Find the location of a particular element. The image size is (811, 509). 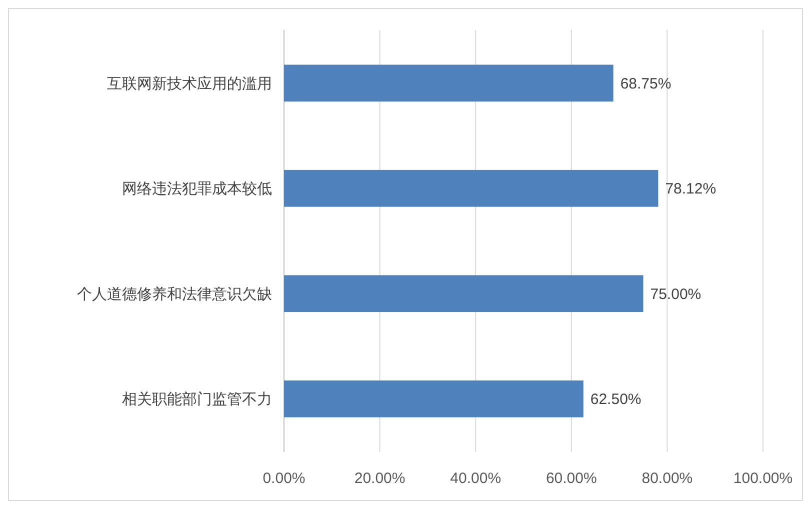

data-label: 62.50% is located at coordinates (616, 399).